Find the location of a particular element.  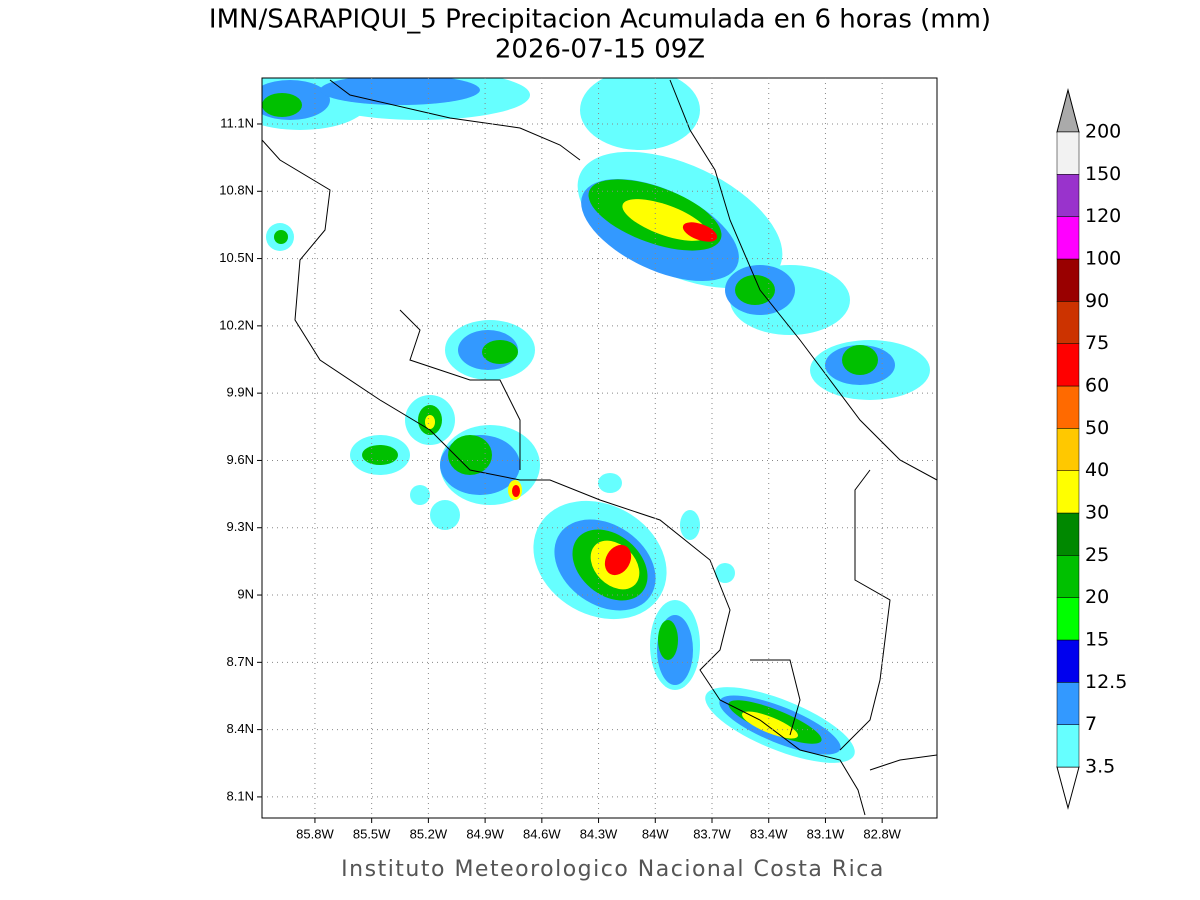

colorbar-label: 100 is located at coordinates (1103, 259).